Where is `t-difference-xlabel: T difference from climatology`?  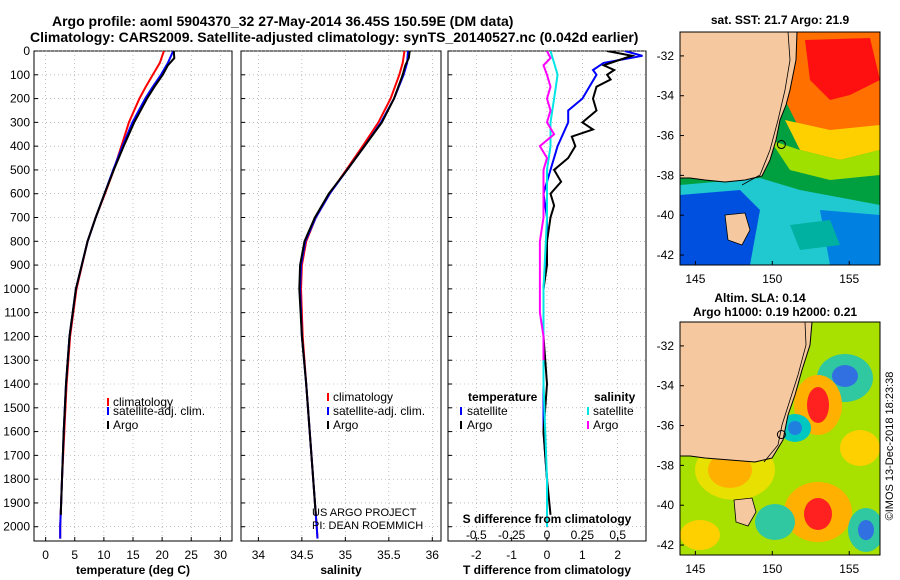 t-difference-xlabel: T difference from climatology is located at coordinates (547, 570).